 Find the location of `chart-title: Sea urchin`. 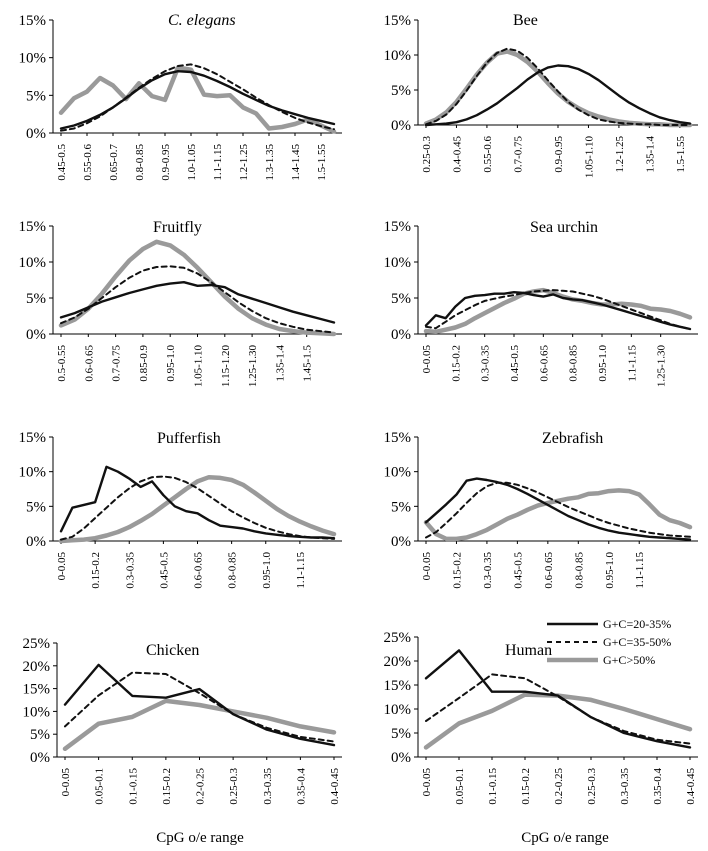

chart-title: Sea urchin is located at coordinates (564, 227).